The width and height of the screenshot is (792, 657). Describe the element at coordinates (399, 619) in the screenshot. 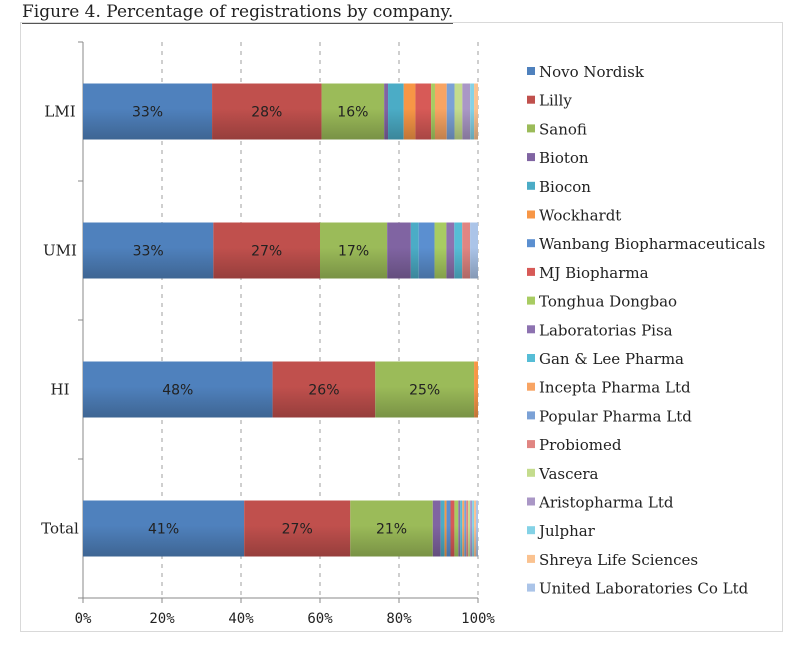

I see `x-tick-label: 80%` at that location.